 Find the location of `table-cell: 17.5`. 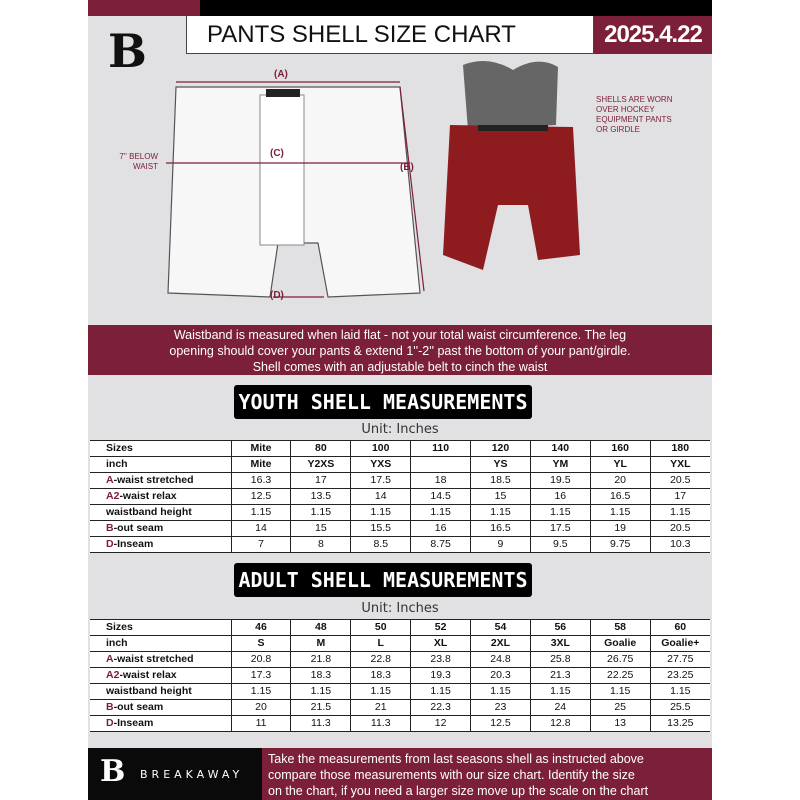

table-cell: 17.5 is located at coordinates (560, 528).